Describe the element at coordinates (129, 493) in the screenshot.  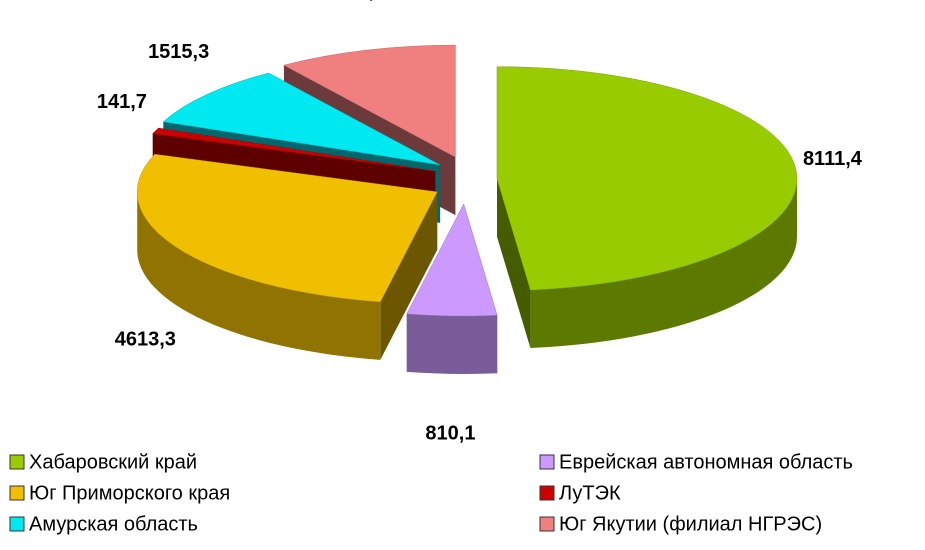
I see `legend-label: Юг Приморского края` at that location.